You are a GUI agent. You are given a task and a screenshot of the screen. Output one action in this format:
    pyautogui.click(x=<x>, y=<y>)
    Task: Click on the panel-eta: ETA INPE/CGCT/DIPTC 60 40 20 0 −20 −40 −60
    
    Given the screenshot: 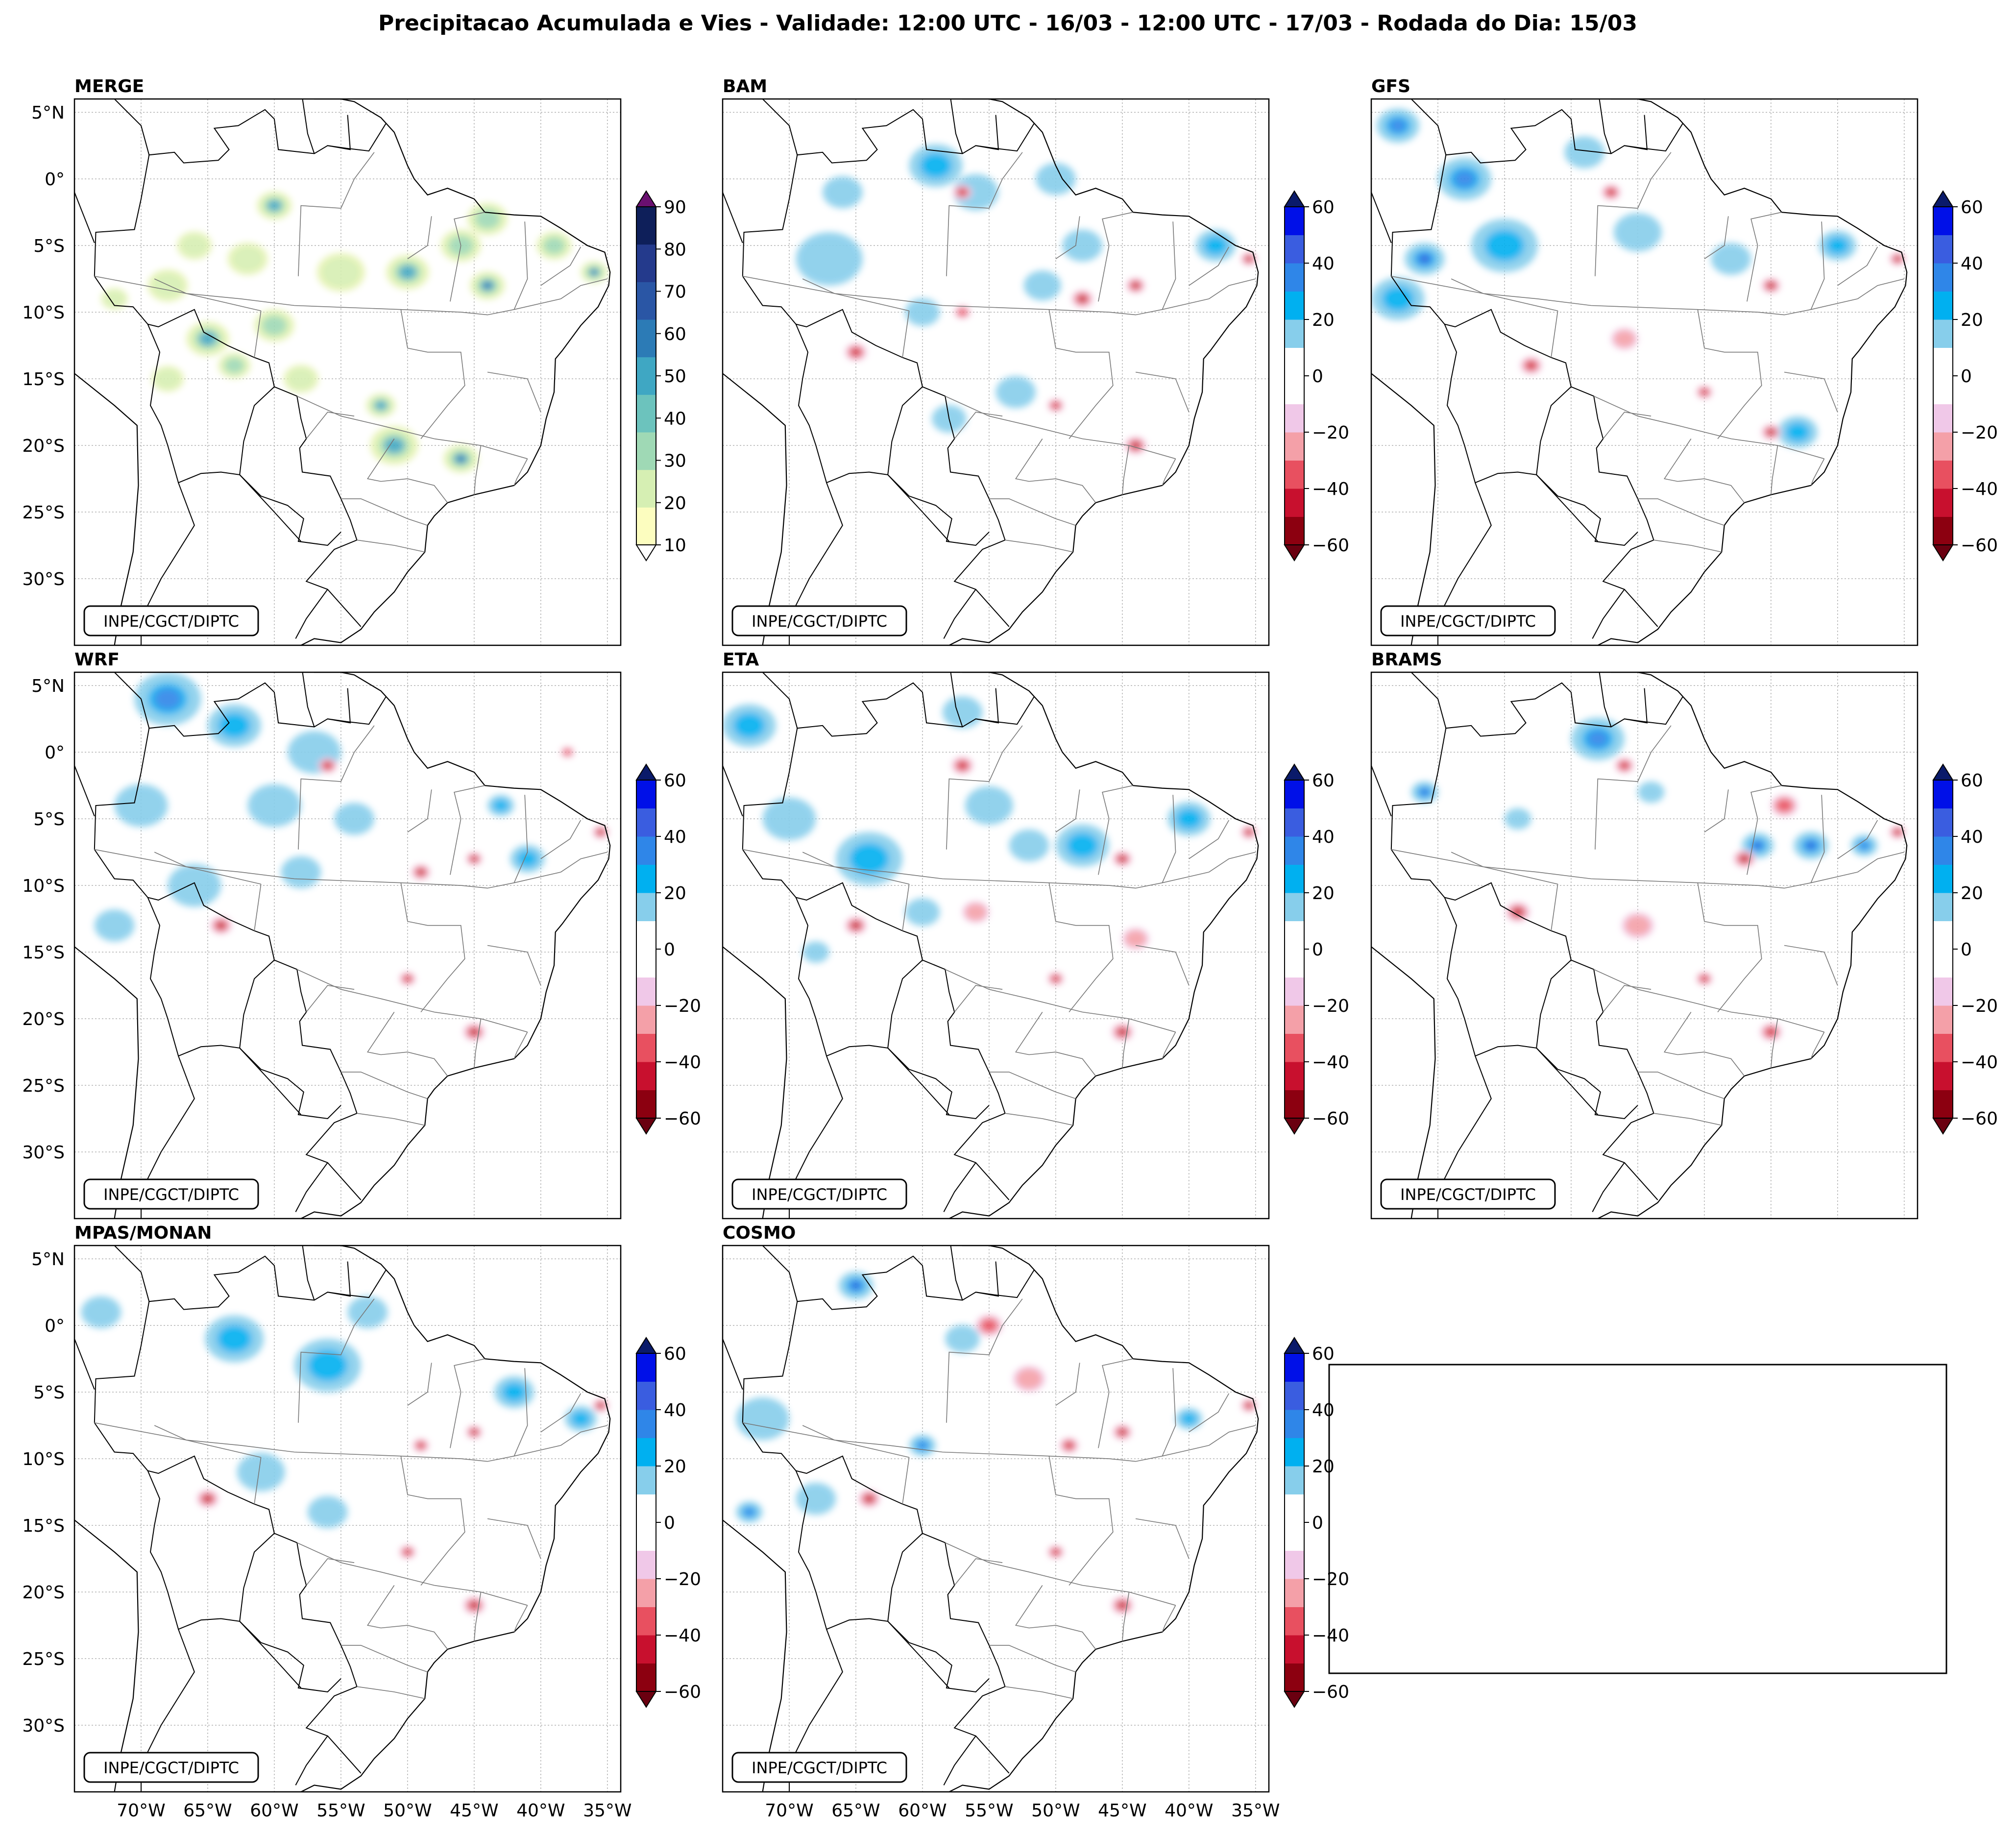 What is the action you would take?
    pyautogui.click(x=1035, y=935)
    